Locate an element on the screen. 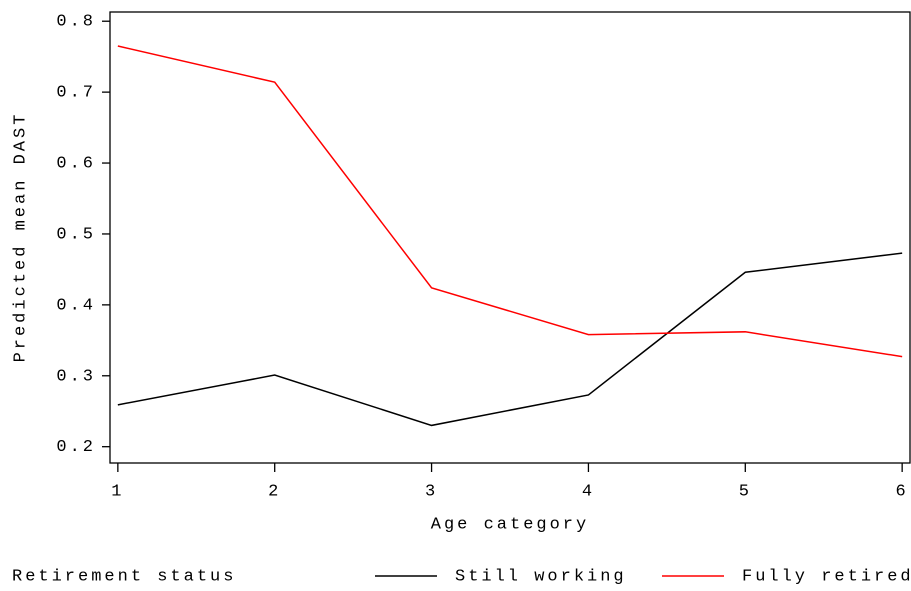 The height and width of the screenshot is (591, 911). y-tick-label: 0.6 is located at coordinates (76, 164).